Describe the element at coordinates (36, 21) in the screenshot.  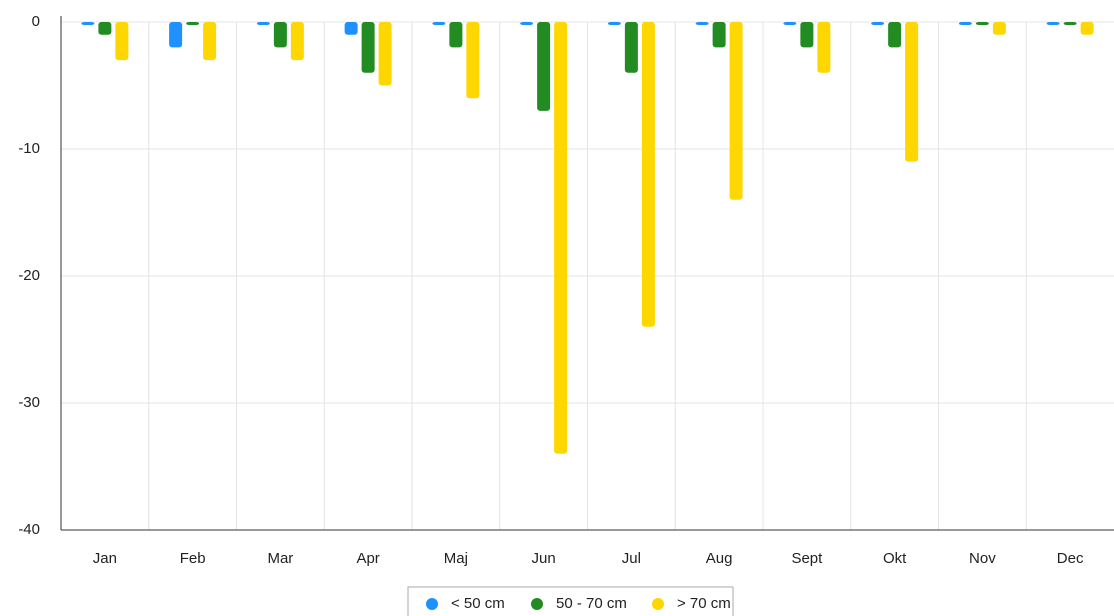
I see `y-tick-label: 0` at that location.